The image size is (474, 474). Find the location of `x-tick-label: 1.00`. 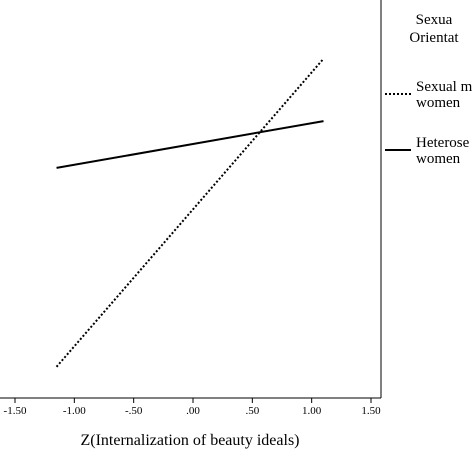

x-tick-label: 1.00 is located at coordinates (312, 411).